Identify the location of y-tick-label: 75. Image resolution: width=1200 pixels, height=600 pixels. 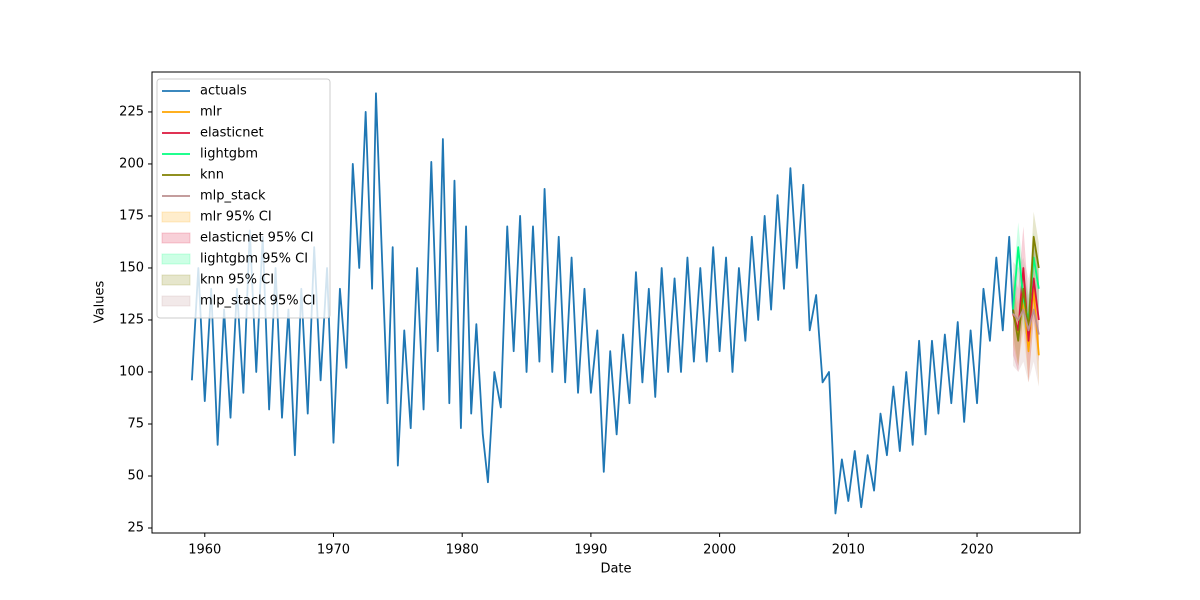
(135, 423).